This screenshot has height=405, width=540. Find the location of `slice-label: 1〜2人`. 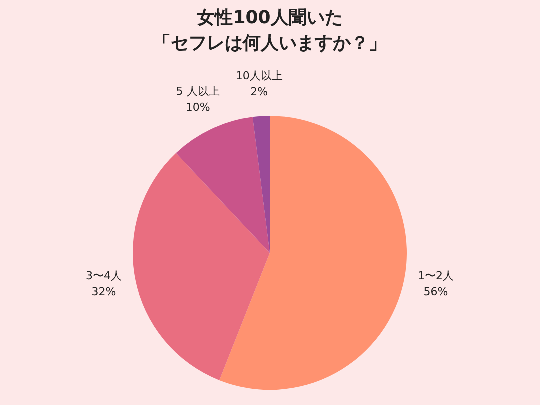

slice-label: 1〜2人 is located at coordinates (436, 276).